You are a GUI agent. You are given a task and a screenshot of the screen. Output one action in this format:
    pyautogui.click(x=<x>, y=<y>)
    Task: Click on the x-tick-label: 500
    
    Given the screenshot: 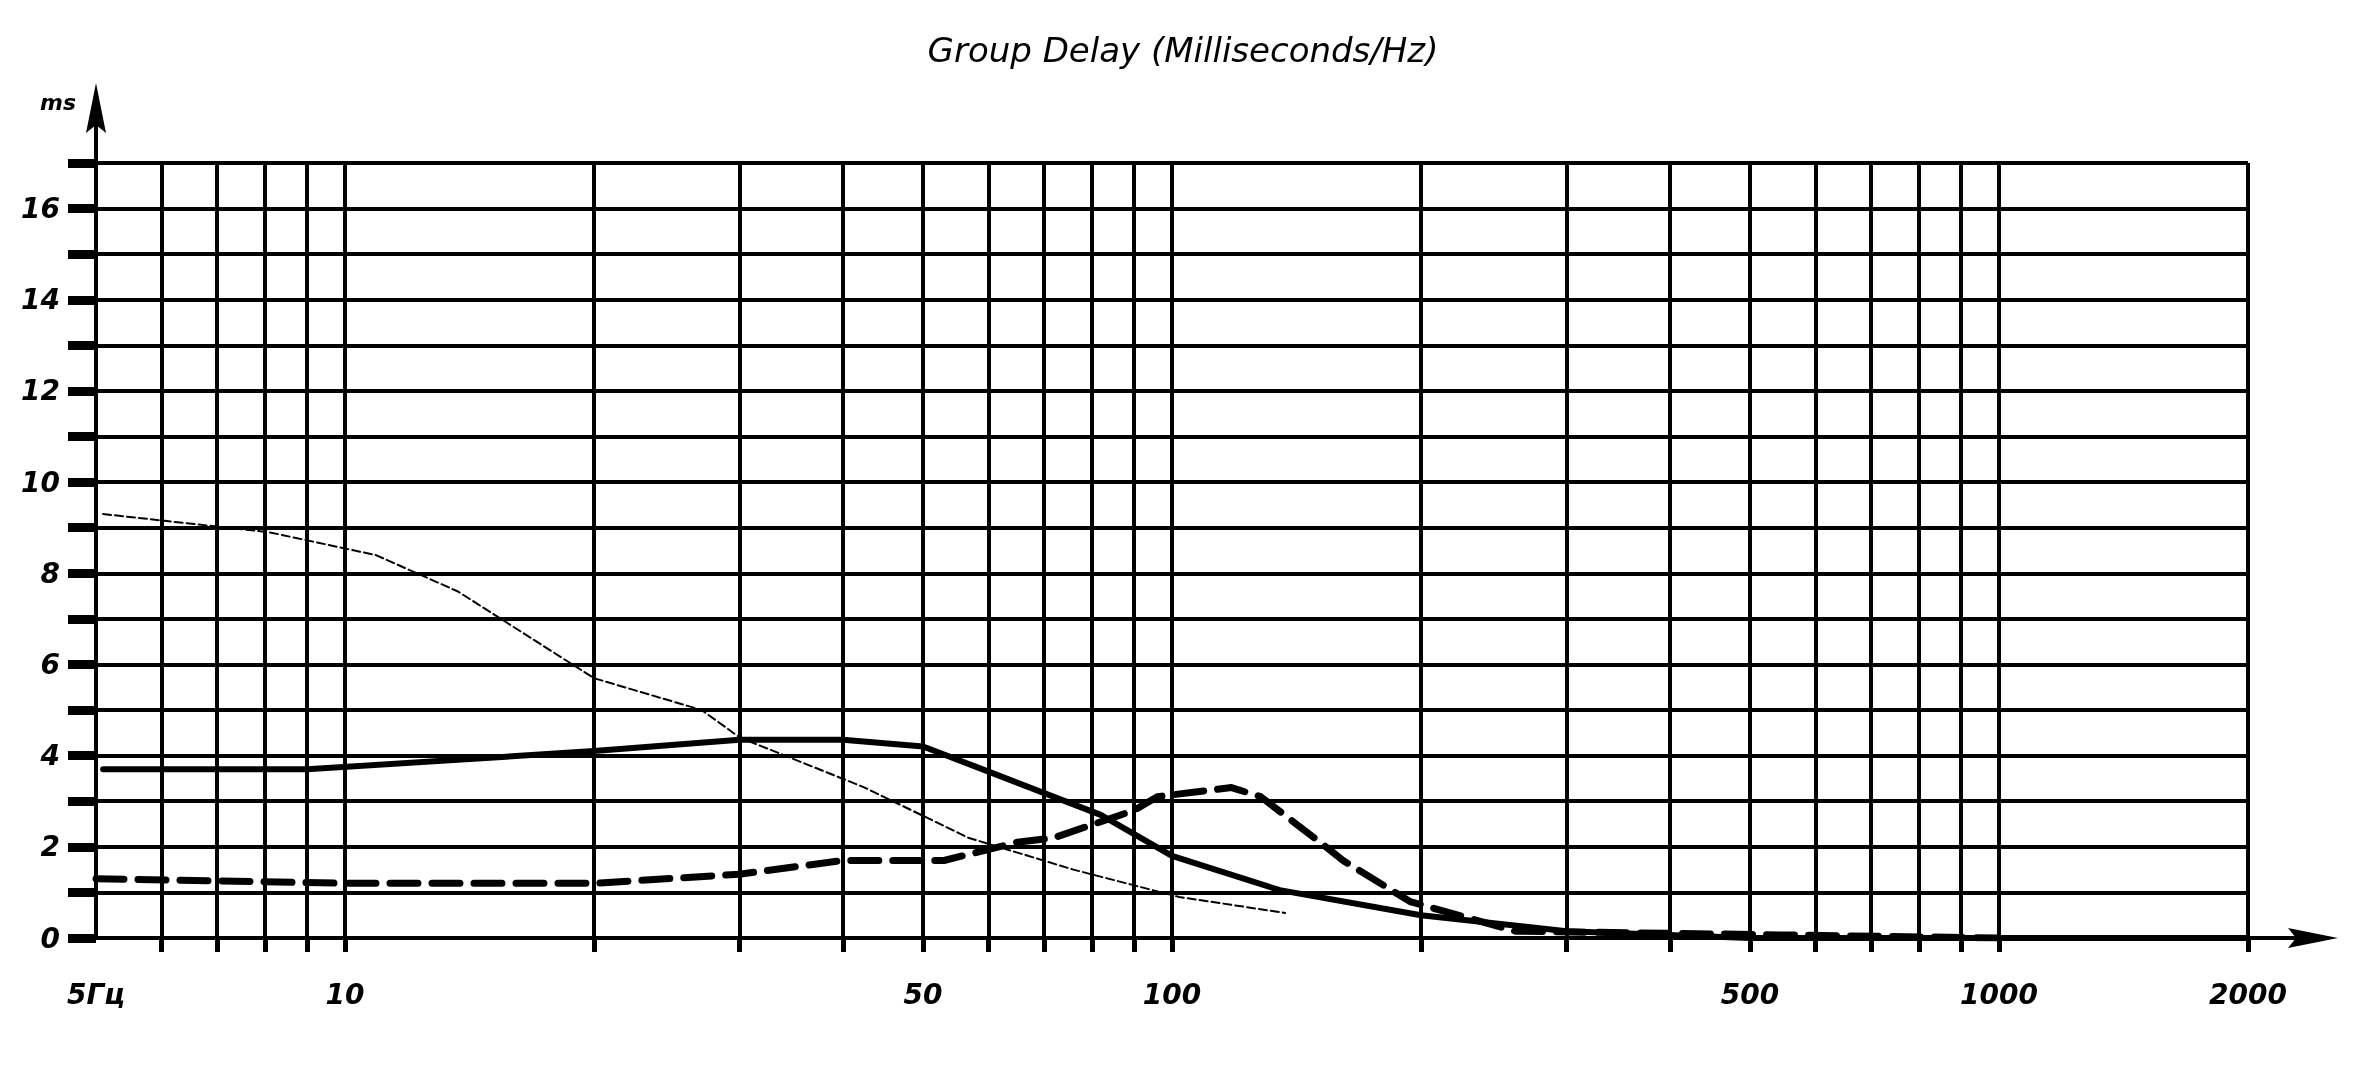 What is the action you would take?
    pyautogui.click(x=1750, y=994)
    